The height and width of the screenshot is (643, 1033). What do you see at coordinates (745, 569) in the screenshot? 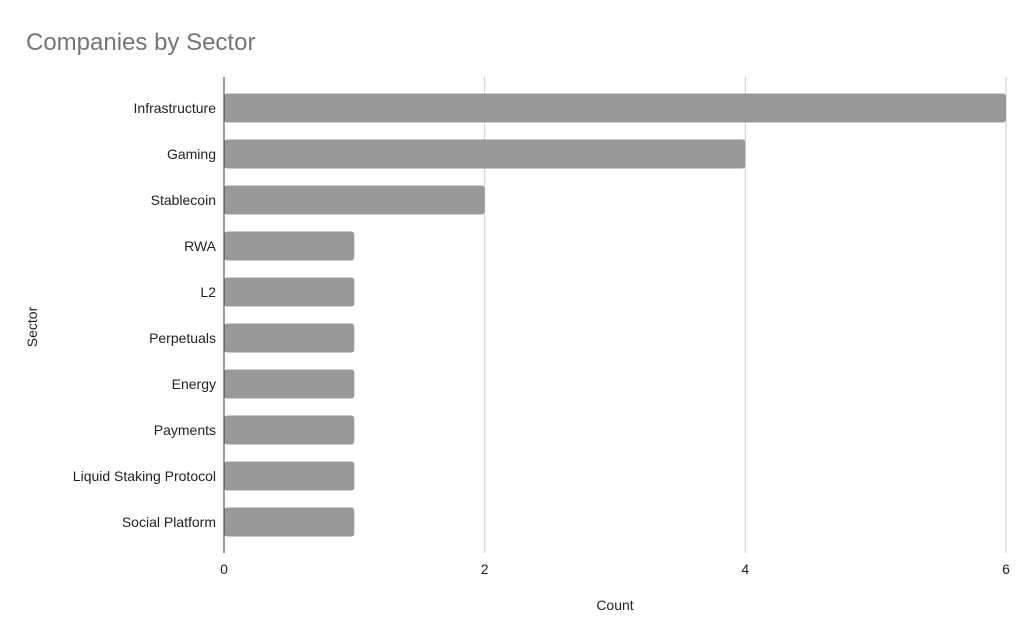
I see `x-tick-label: 4` at bounding box center [745, 569].